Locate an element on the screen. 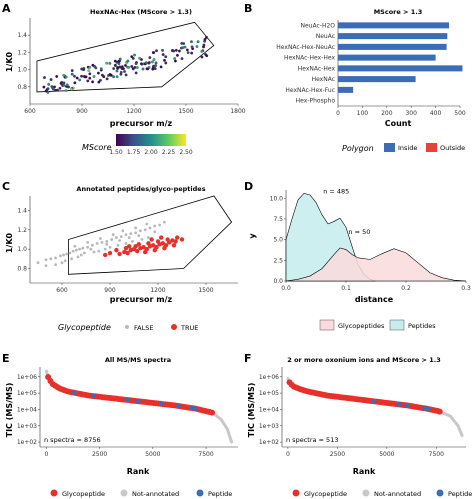  panel-a-xlabel: precursor m/z is located at coordinates (141, 123).